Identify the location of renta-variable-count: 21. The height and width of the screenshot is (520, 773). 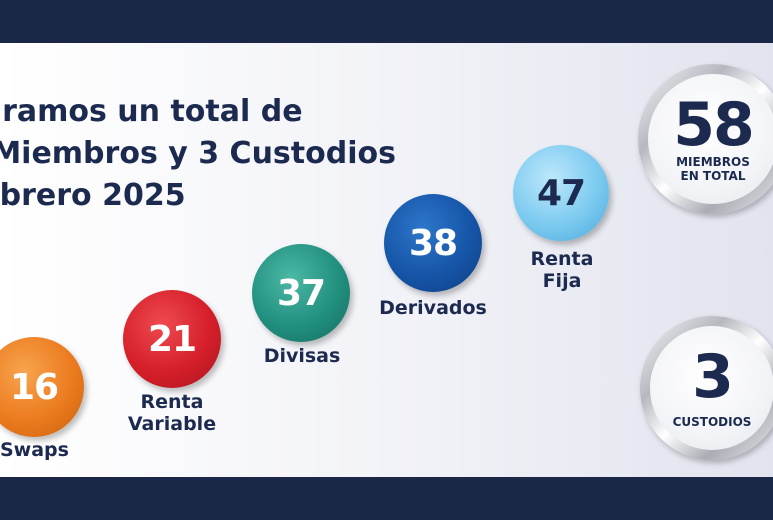
(172, 339).